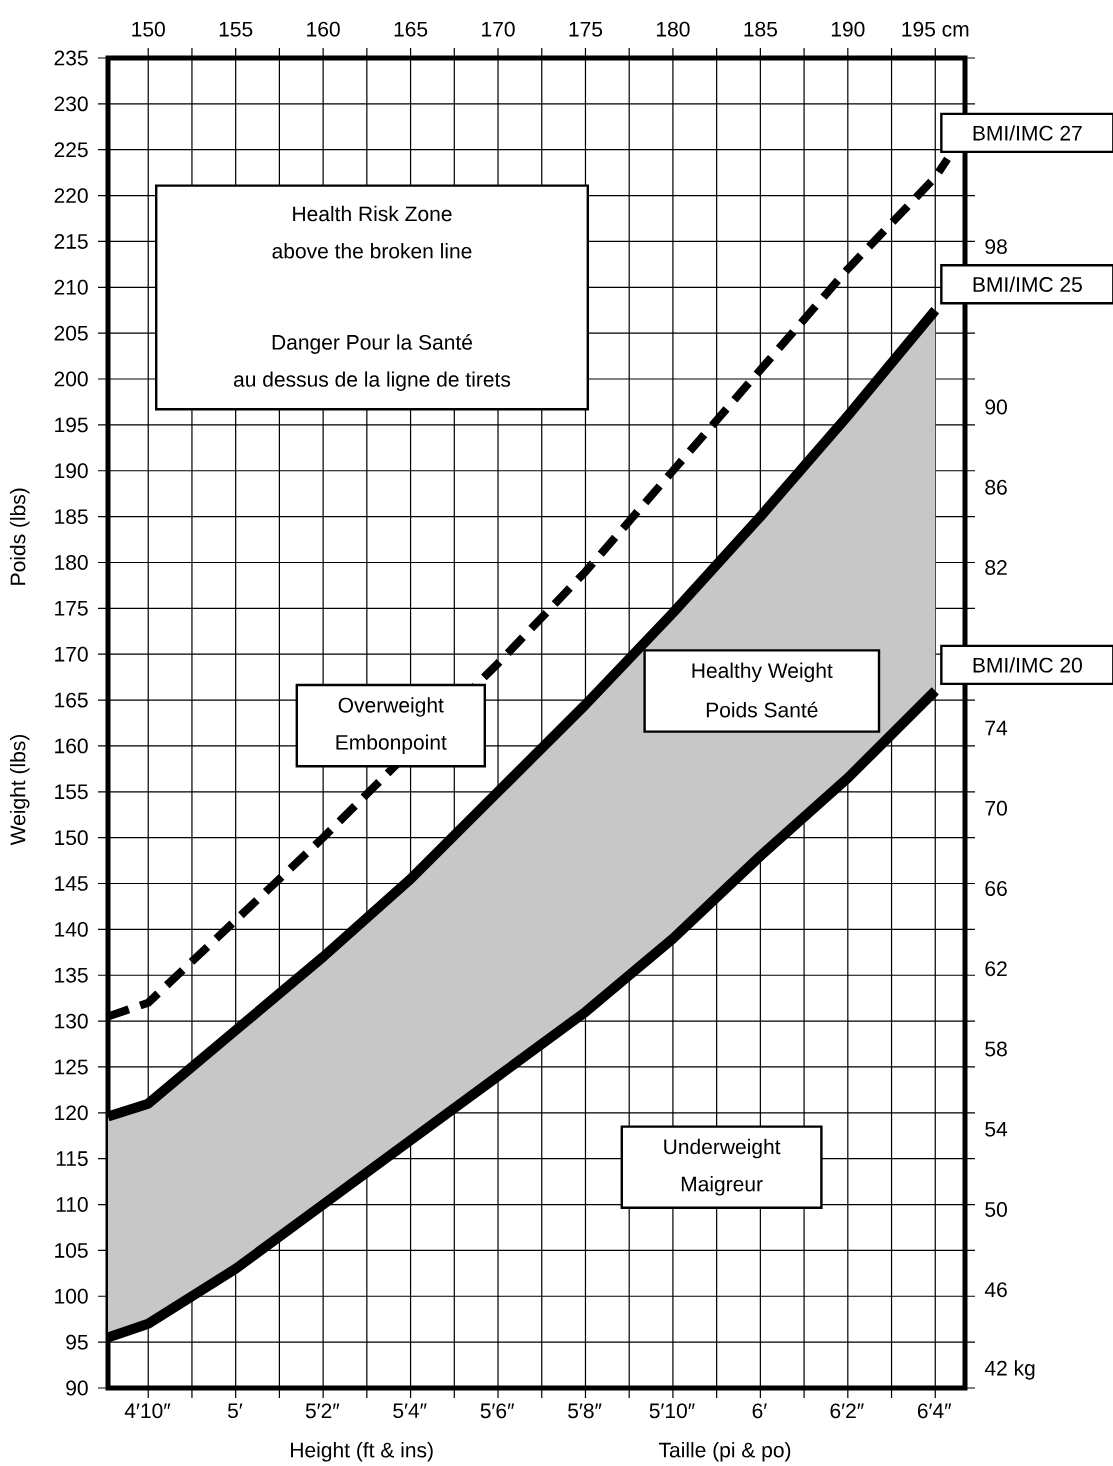  What do you see at coordinates (19, 790) in the screenshot?
I see `y-axis-title: Weight (lbs)` at bounding box center [19, 790].